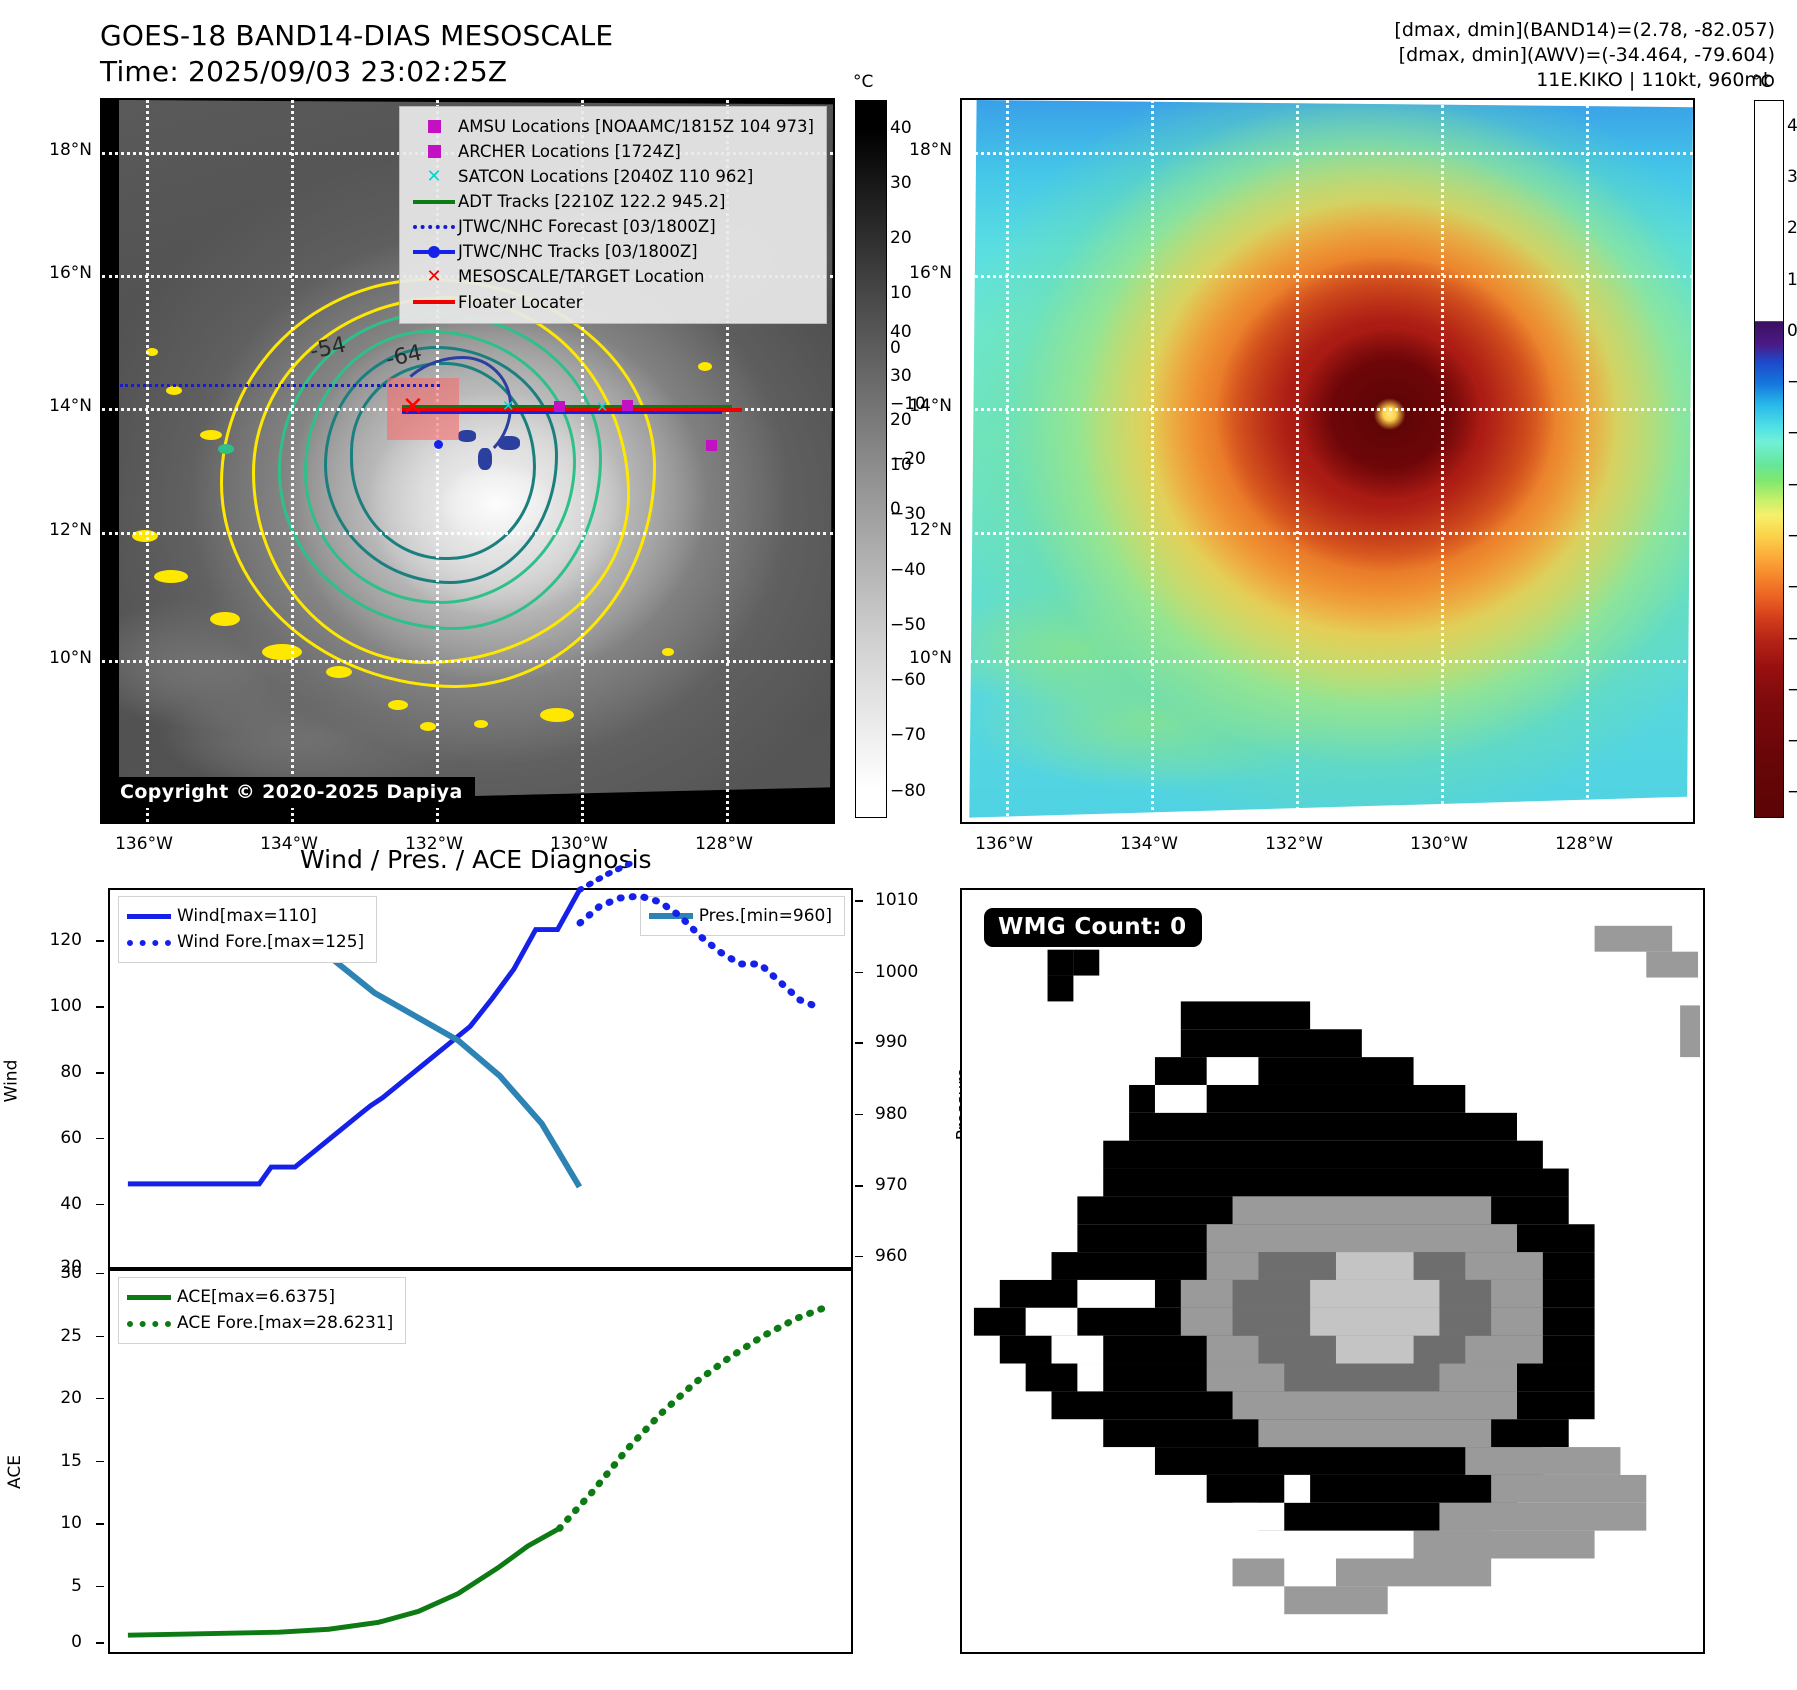 This screenshot has width=1797, height=1690. What do you see at coordinates (612, 302) in the screenshot?
I see `legend-item-floater: Floater Locater` at bounding box center [612, 302].